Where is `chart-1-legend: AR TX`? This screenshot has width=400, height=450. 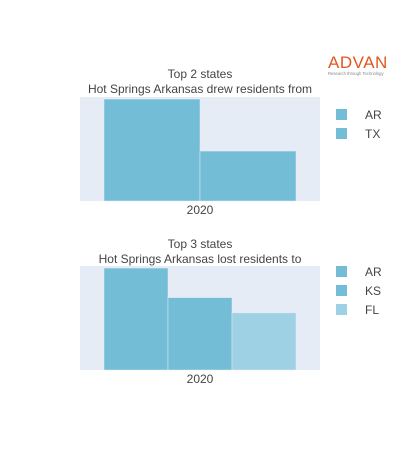 chart-1-legend: AR TX is located at coordinates (359, 124).